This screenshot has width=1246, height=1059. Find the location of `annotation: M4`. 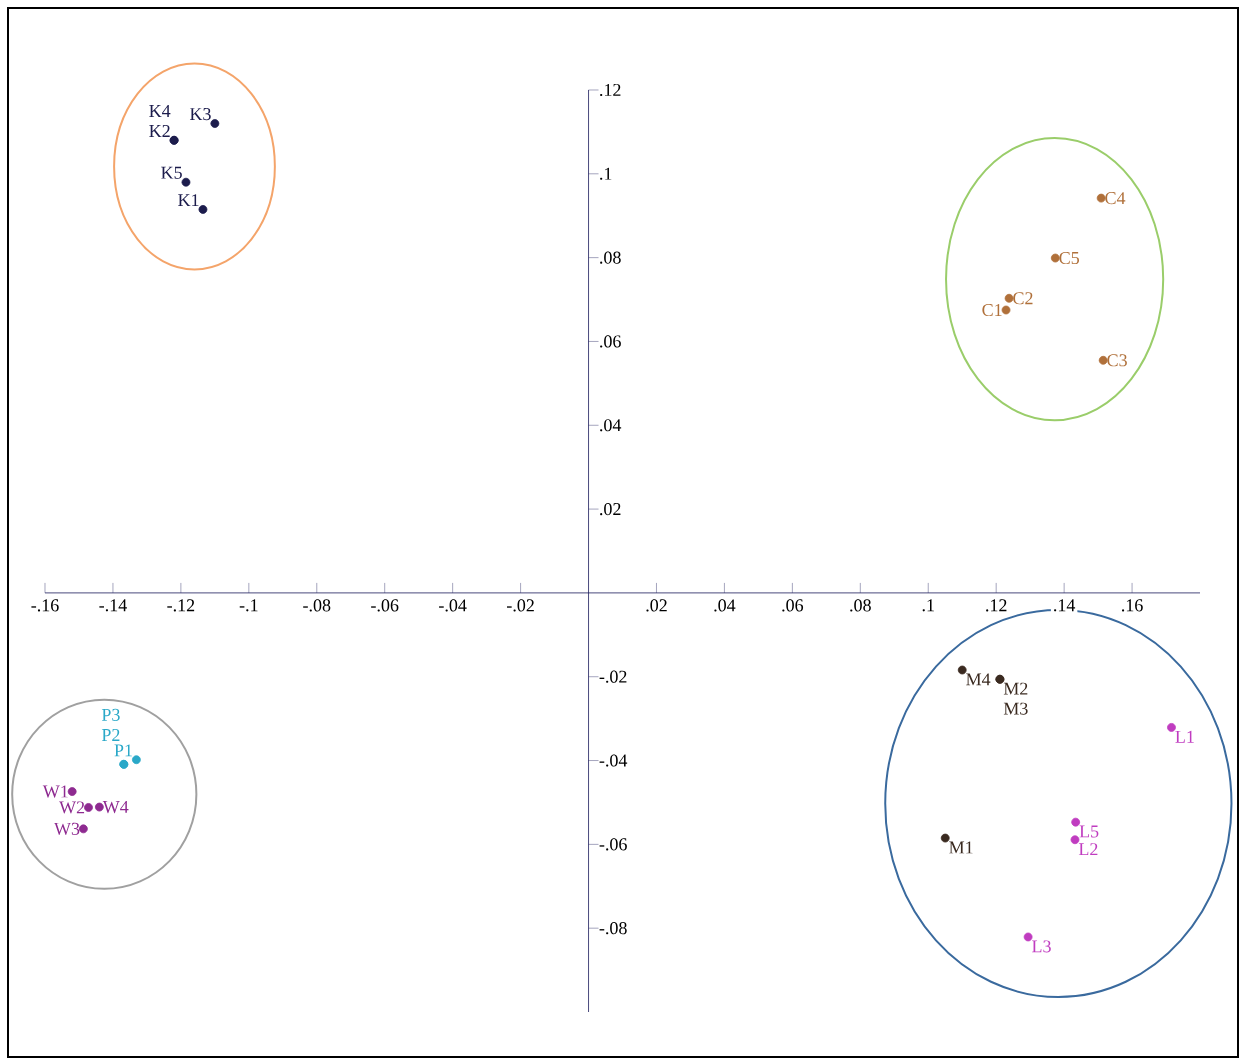

annotation: M4 is located at coordinates (978, 679).